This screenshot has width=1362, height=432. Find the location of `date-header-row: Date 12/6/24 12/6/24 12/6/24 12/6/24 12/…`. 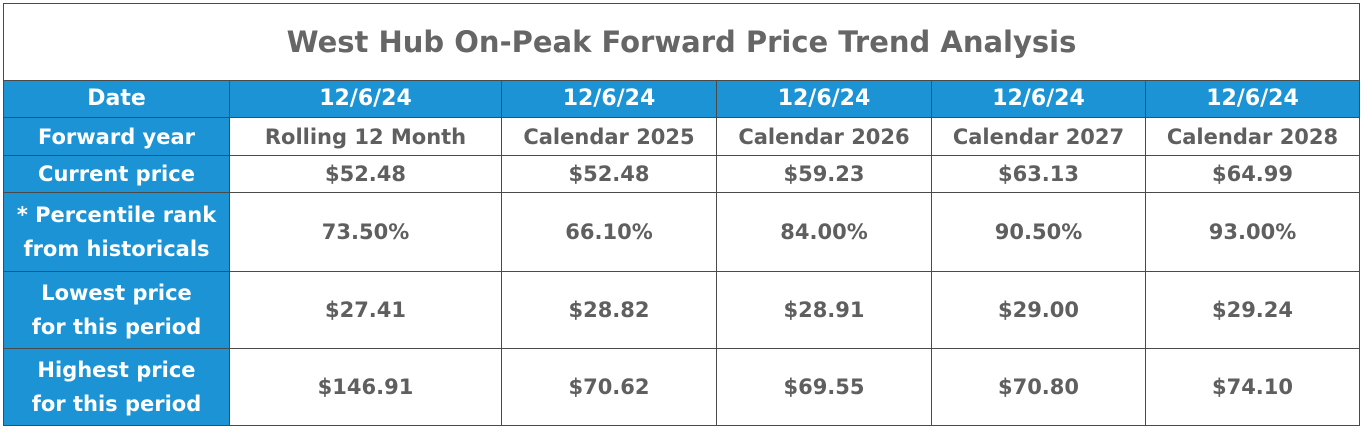

date-header-row: Date 12/6/24 12/6/24 12/6/24 12/6/24 12/… is located at coordinates (681, 99).